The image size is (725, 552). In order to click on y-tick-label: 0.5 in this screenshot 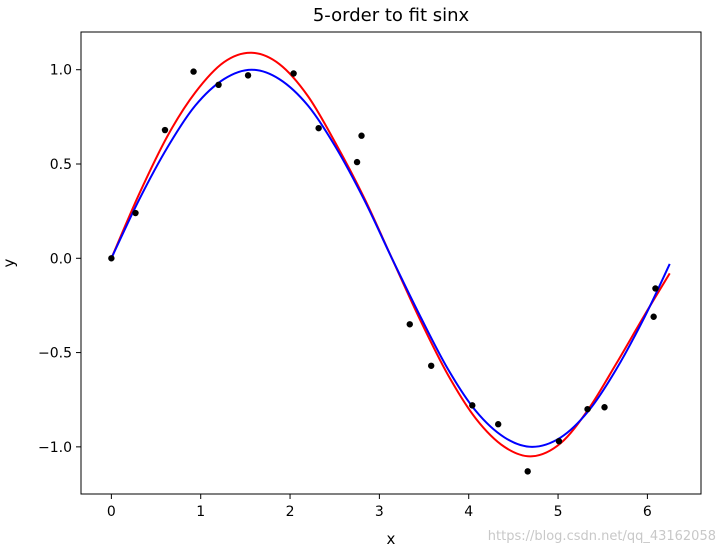, I will do `click(61, 165)`.